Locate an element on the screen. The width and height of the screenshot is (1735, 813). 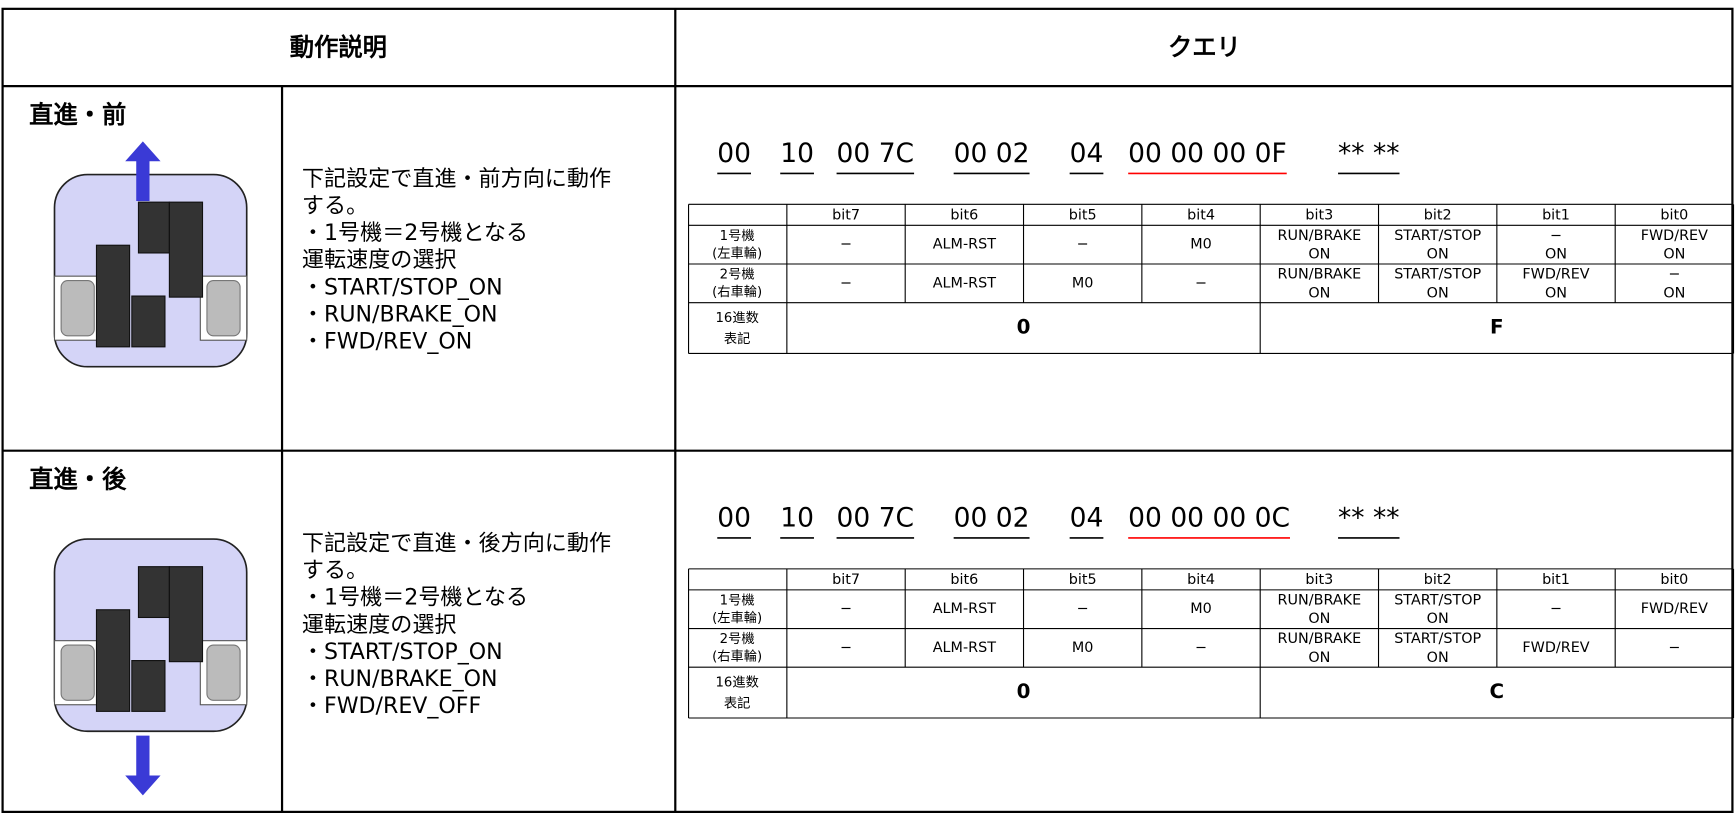
row-title: 直進・後 is located at coordinates (78, 479).